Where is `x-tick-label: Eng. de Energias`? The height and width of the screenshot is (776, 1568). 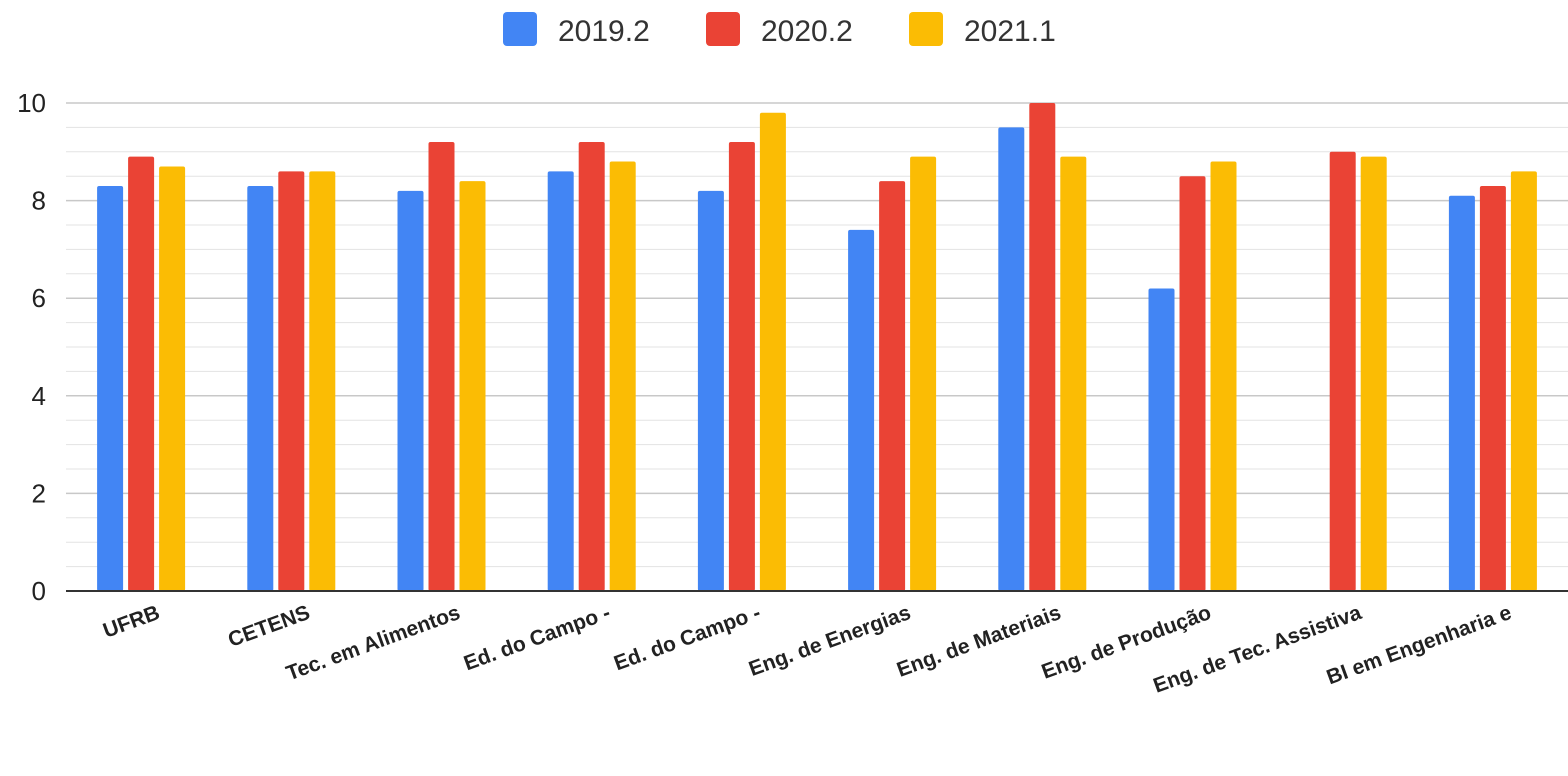 x-tick-label: Eng. de Energias is located at coordinates (830, 641).